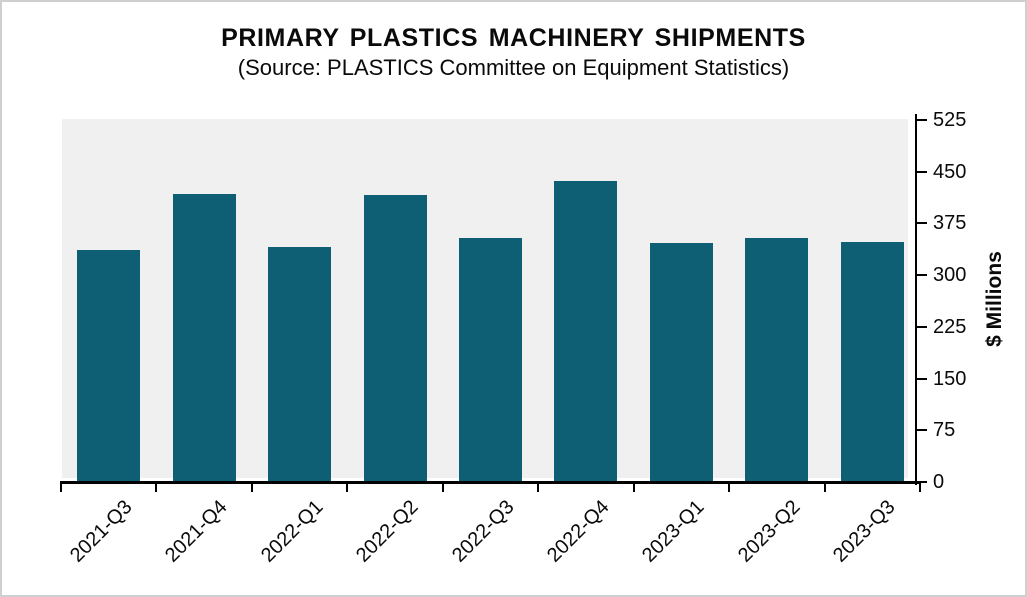 The width and height of the screenshot is (1027, 597). Describe the element at coordinates (950, 275) in the screenshot. I see `y-tick-label-300: 300` at that location.